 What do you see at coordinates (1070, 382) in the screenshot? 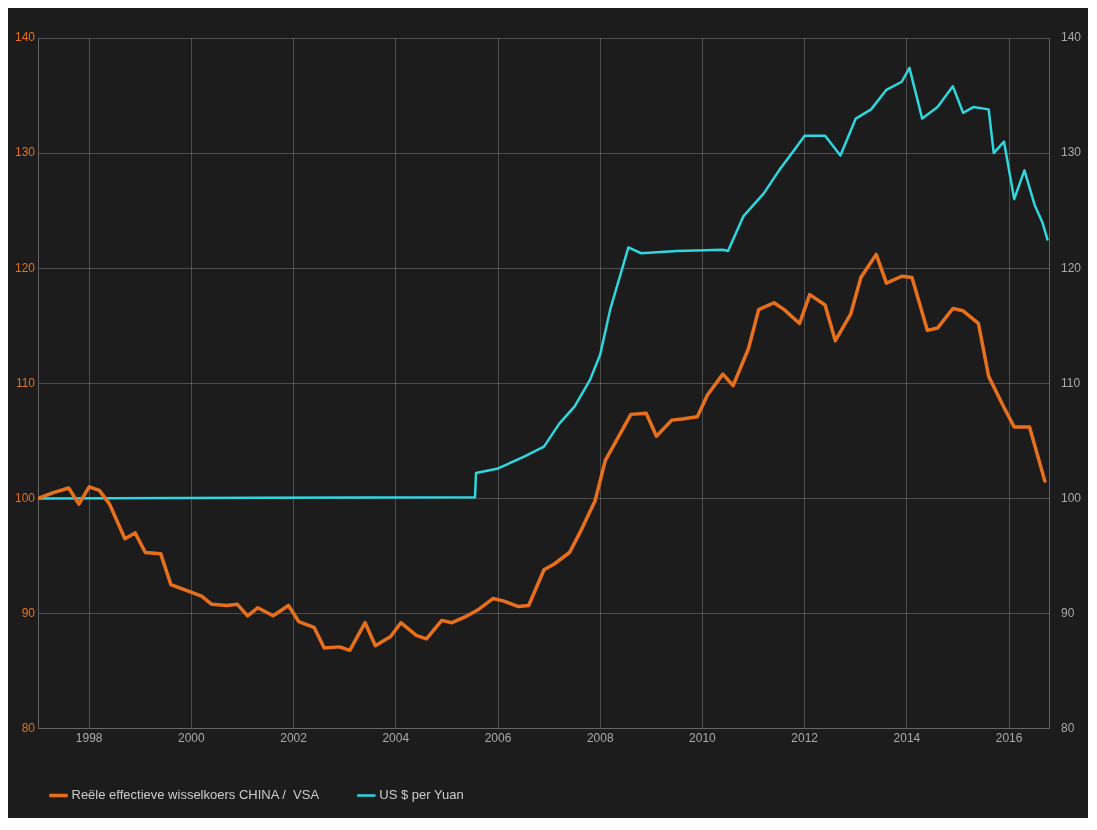
I see `y2-tick-label: 110` at bounding box center [1070, 382].